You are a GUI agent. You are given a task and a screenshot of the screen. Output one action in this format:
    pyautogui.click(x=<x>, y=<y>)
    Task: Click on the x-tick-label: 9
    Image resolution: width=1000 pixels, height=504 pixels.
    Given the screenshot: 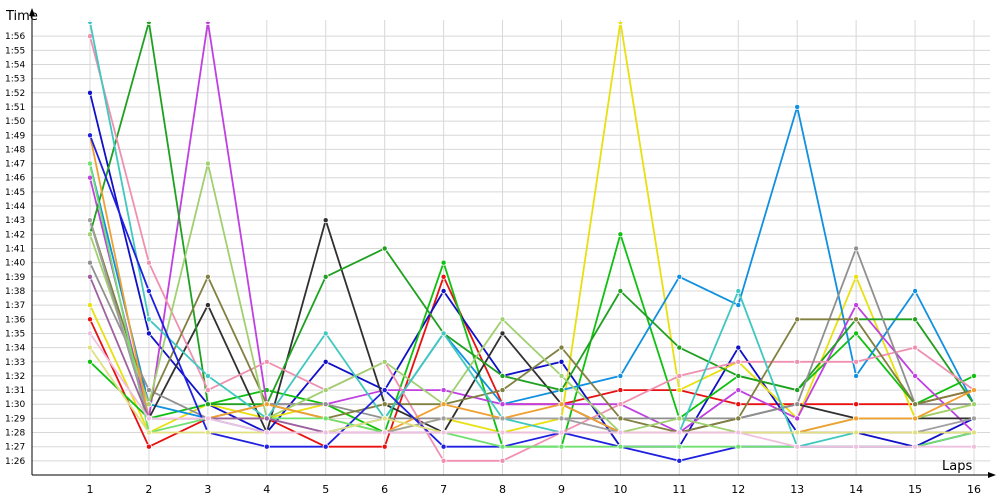 What is the action you would take?
    pyautogui.click(x=561, y=489)
    